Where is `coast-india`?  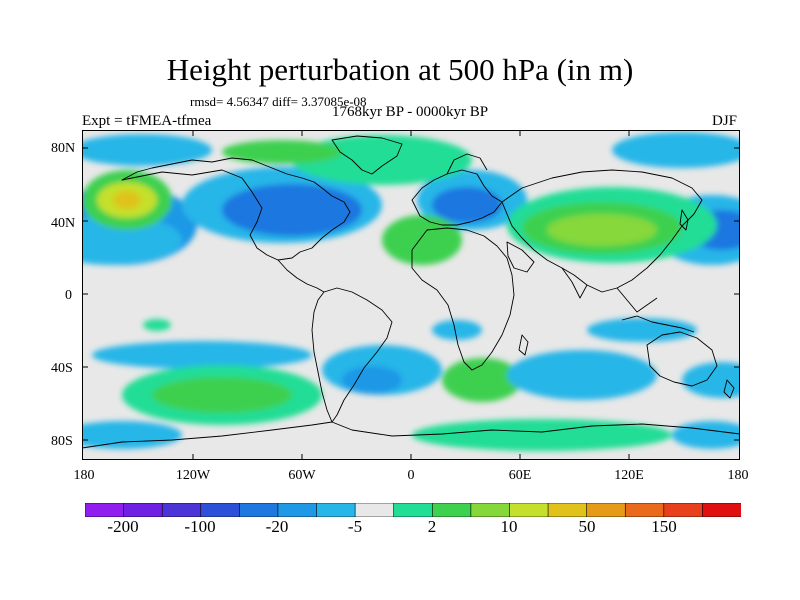
coast-india is located at coordinates (574, 283).